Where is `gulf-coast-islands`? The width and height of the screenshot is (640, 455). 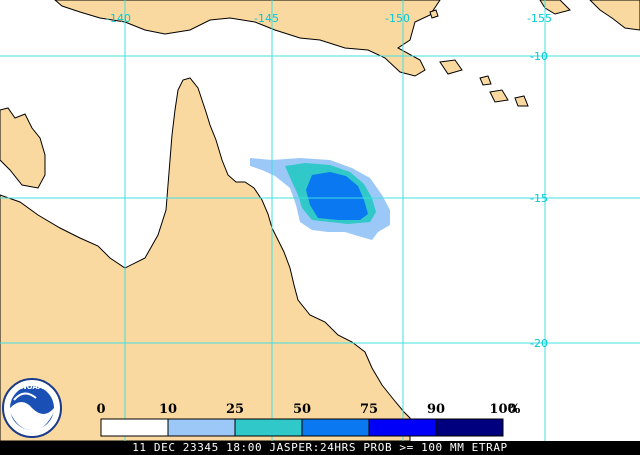 gulf-coast-islands is located at coordinates (23, 148).